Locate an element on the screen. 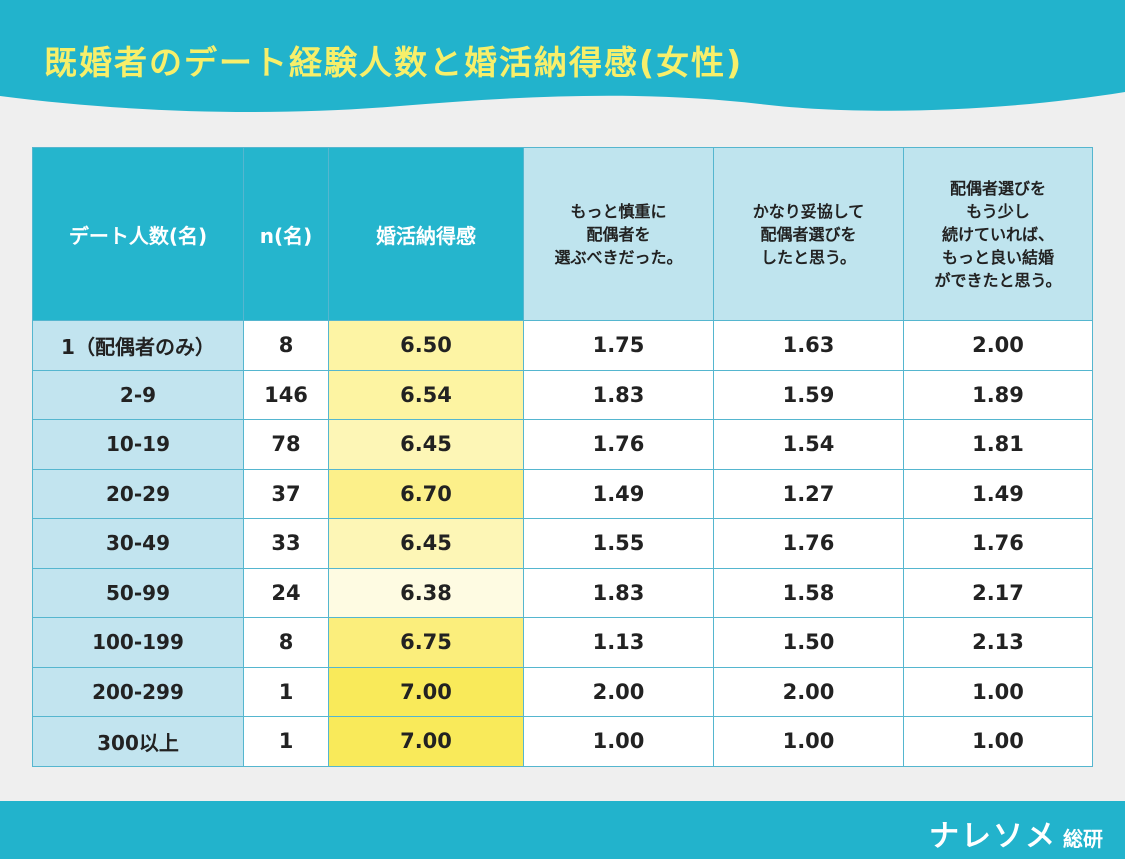 The image size is (1125, 859). table-row: 100-199 8 6.75 1.13 1.50 2.13 is located at coordinates (562, 642).